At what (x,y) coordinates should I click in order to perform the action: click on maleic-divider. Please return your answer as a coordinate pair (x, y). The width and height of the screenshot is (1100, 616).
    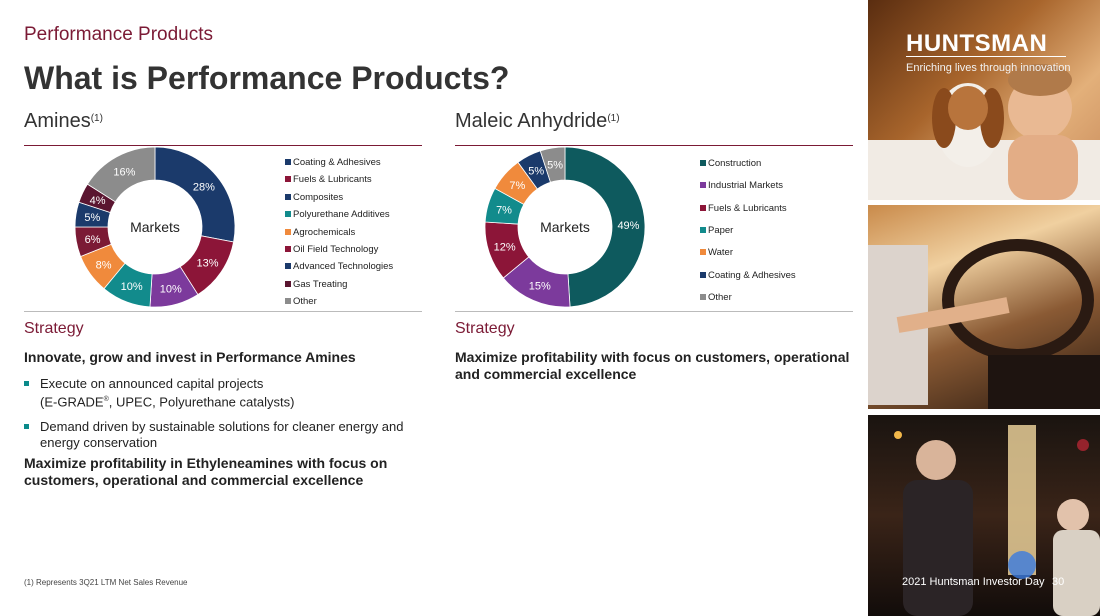
    Looking at the image, I should click on (654, 145).